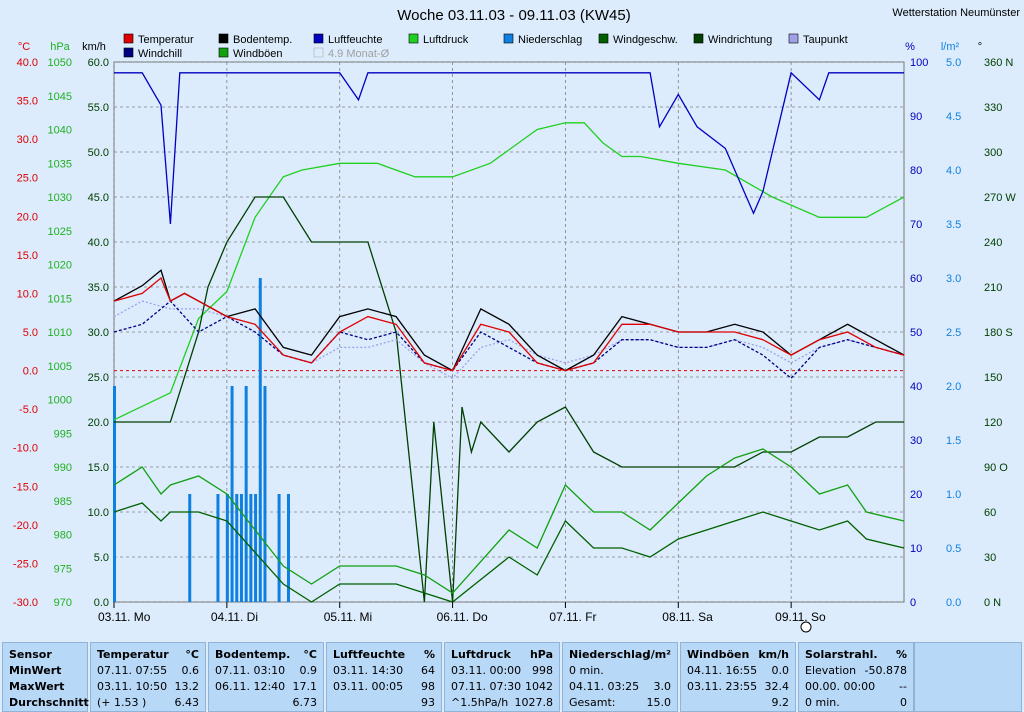  I want to click on pressure-tick-label: 1040, so click(60, 131).